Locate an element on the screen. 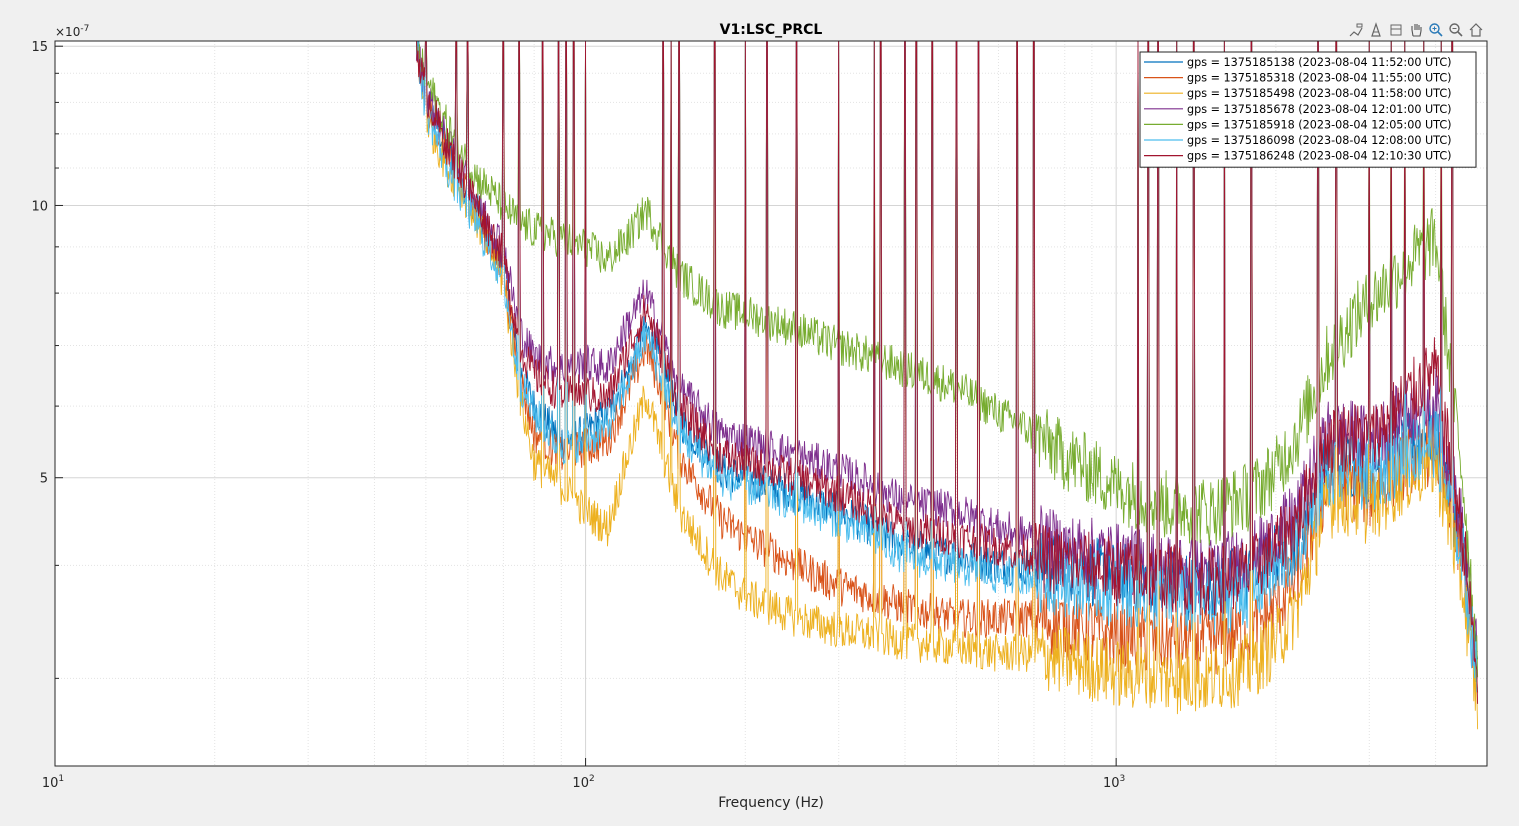 The width and height of the screenshot is (1519, 826). zoom-out-button is located at coordinates (1456, 30).